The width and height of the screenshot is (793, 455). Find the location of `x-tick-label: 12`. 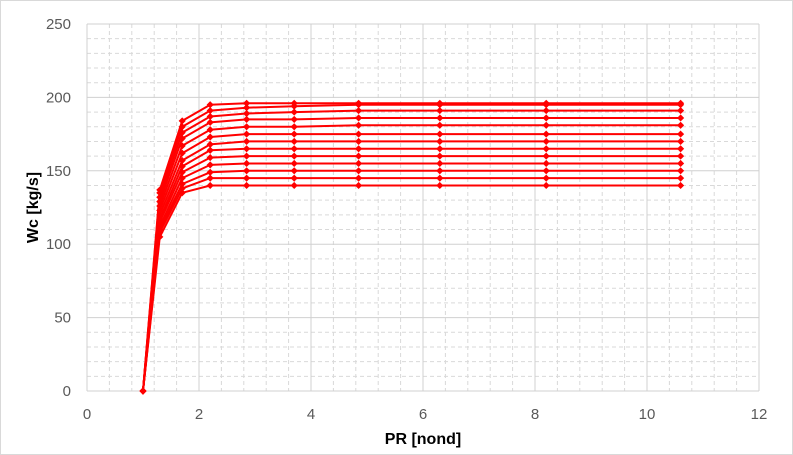

x-tick-label: 12 is located at coordinates (759, 414).